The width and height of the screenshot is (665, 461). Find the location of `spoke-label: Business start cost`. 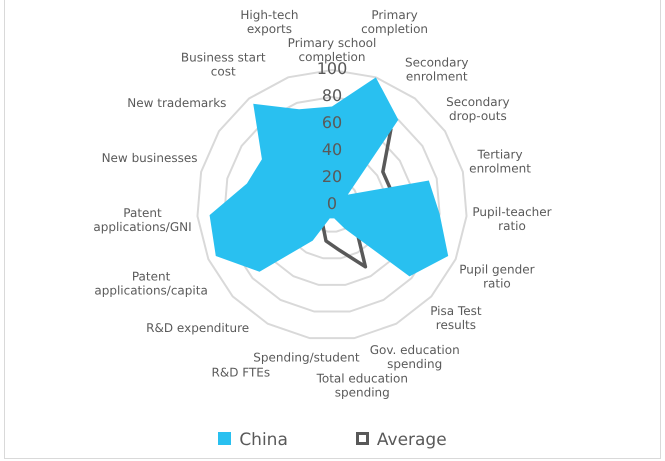

spoke-label: Business start cost is located at coordinates (223, 64).